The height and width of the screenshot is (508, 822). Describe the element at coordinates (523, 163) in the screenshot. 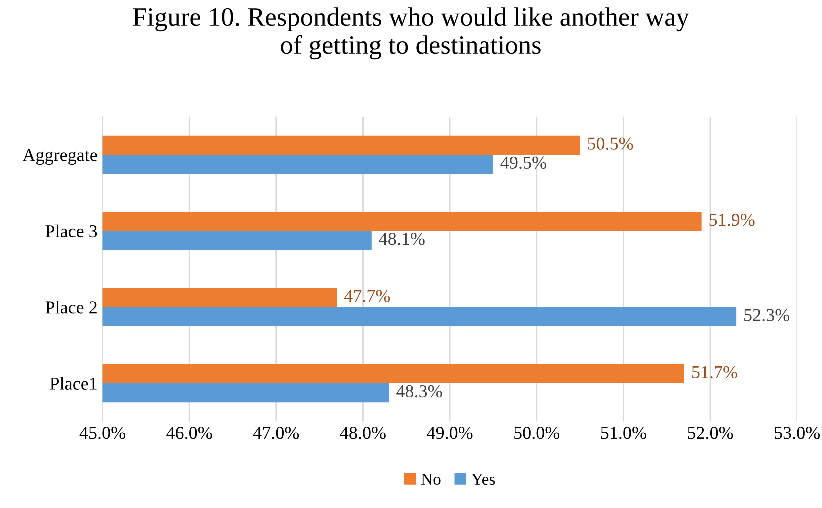

I see `data-label: 49.5%` at that location.